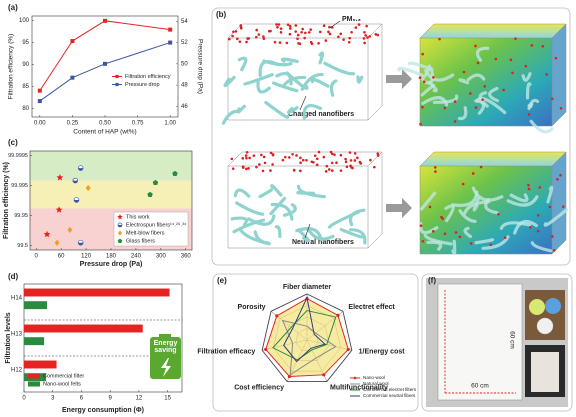  What do you see at coordinates (120, 217) in the screenshot?
I see `legend-marker` at bounding box center [120, 217].